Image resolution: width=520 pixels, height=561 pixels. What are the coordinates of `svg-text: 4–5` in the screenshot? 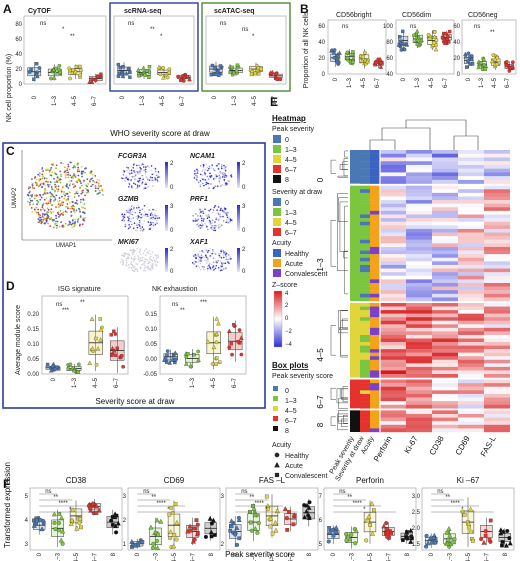 It's located at (320, 355).